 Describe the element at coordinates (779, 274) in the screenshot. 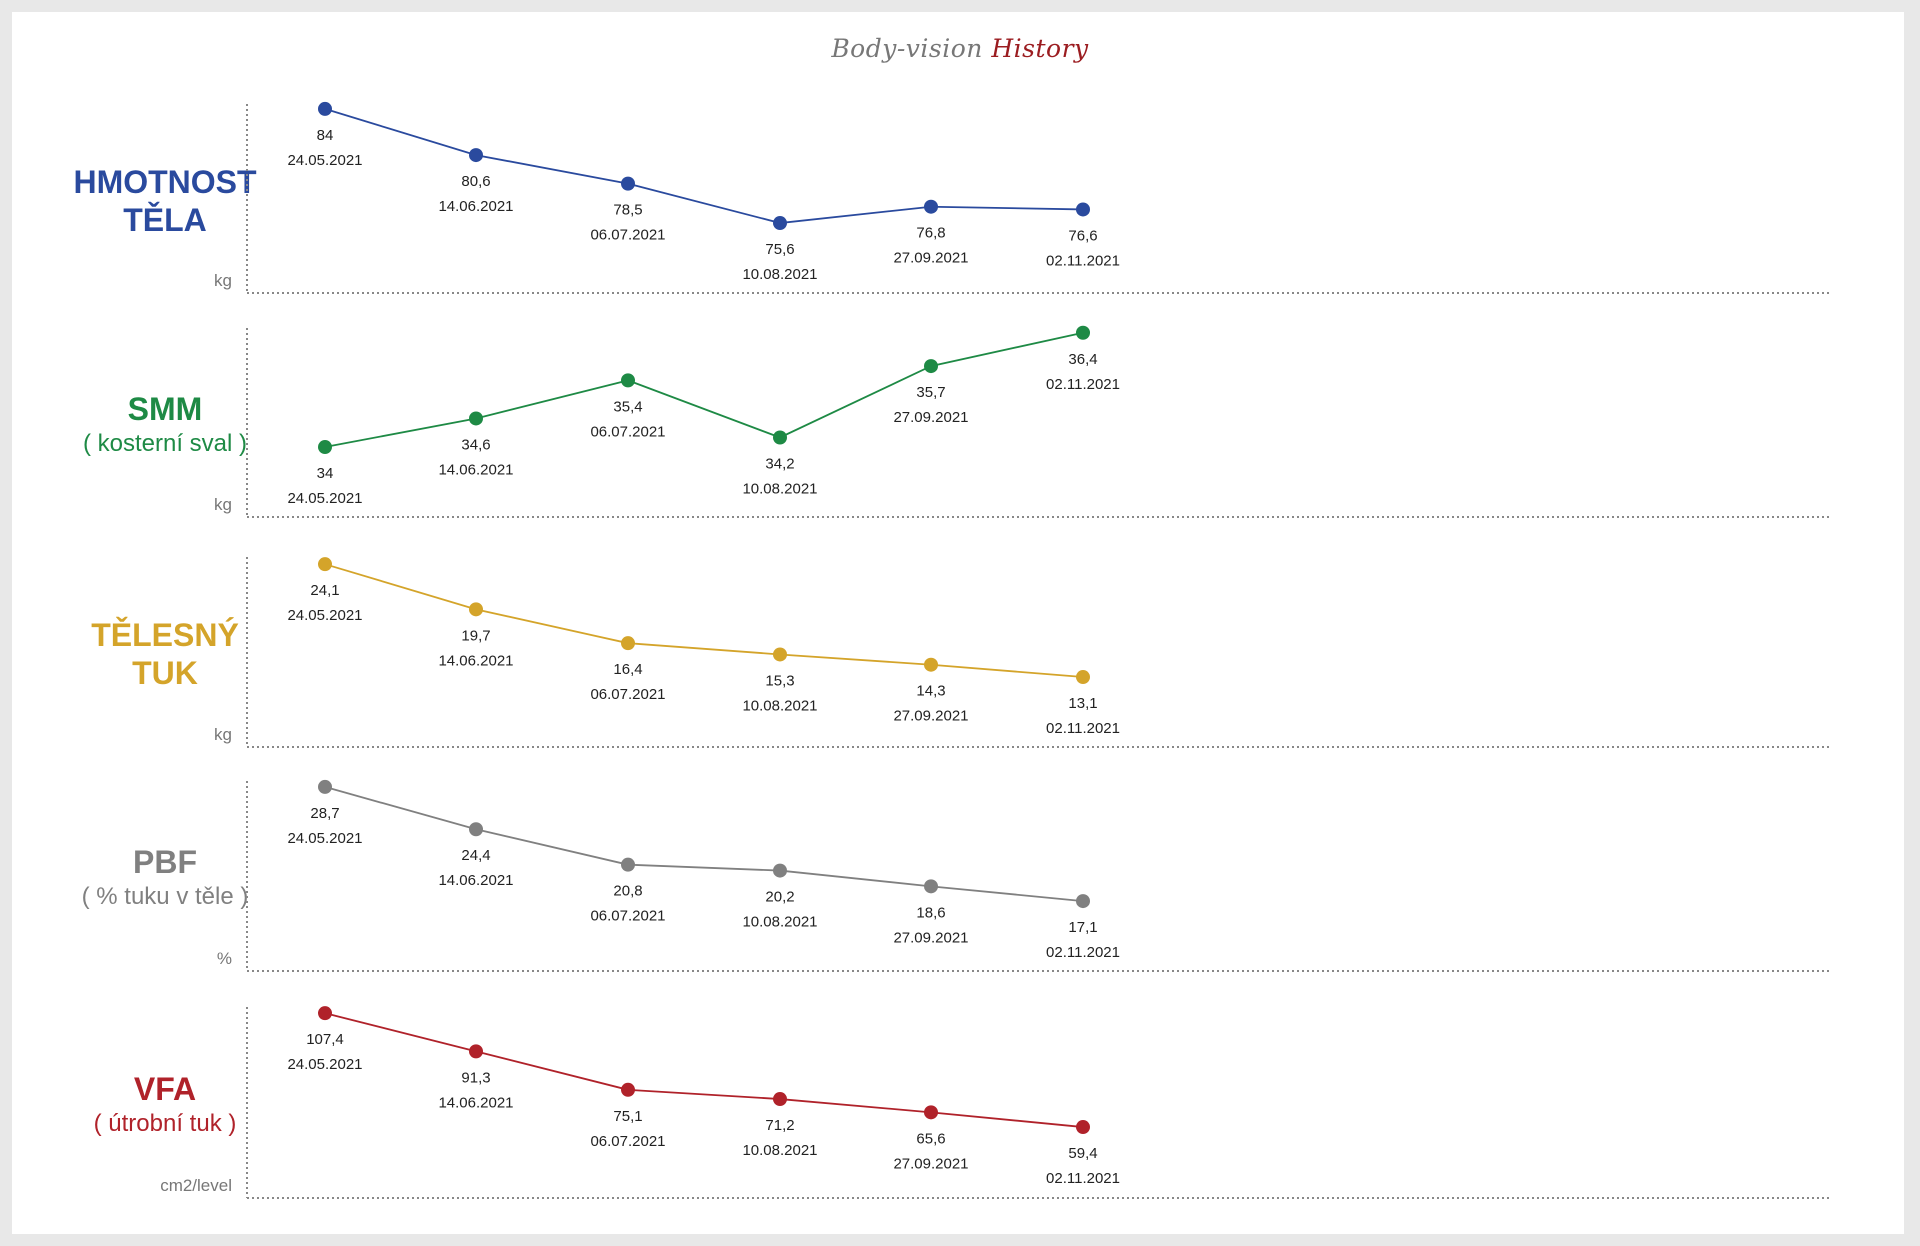

I see `date-label-hmotnost: 10.08.2021` at that location.